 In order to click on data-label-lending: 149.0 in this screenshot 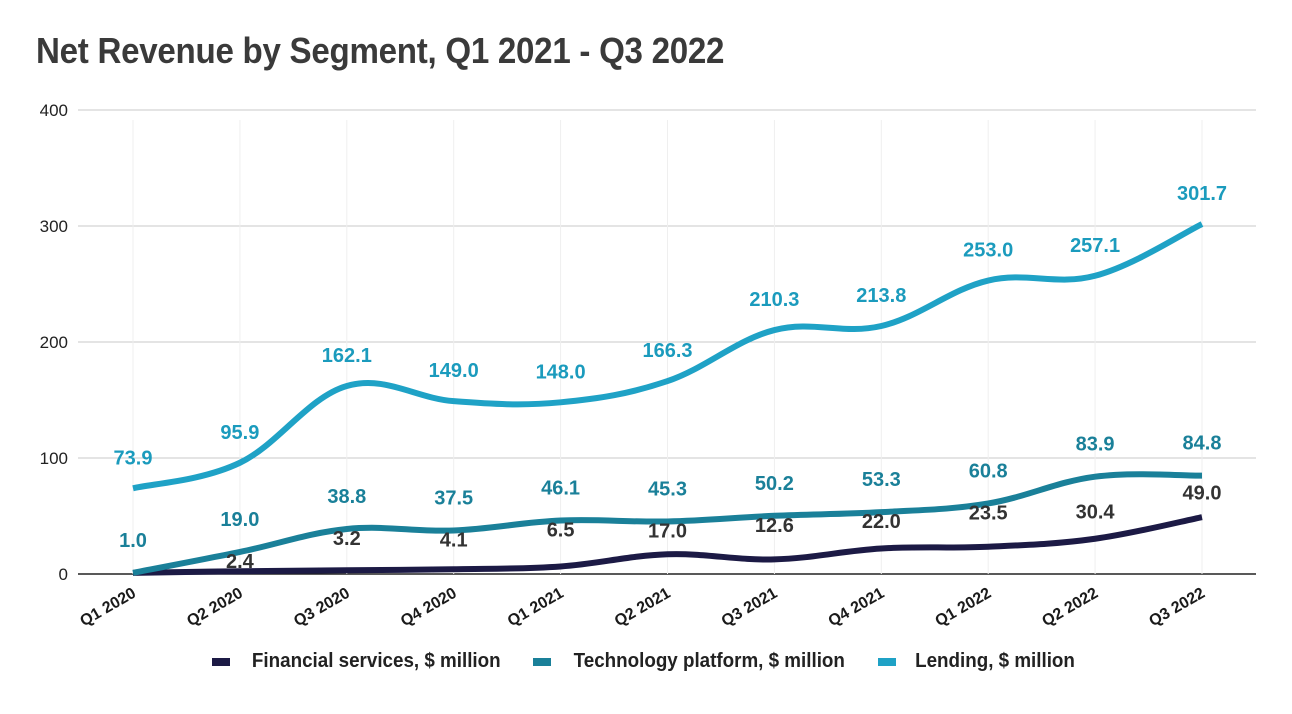, I will do `click(454, 371)`.